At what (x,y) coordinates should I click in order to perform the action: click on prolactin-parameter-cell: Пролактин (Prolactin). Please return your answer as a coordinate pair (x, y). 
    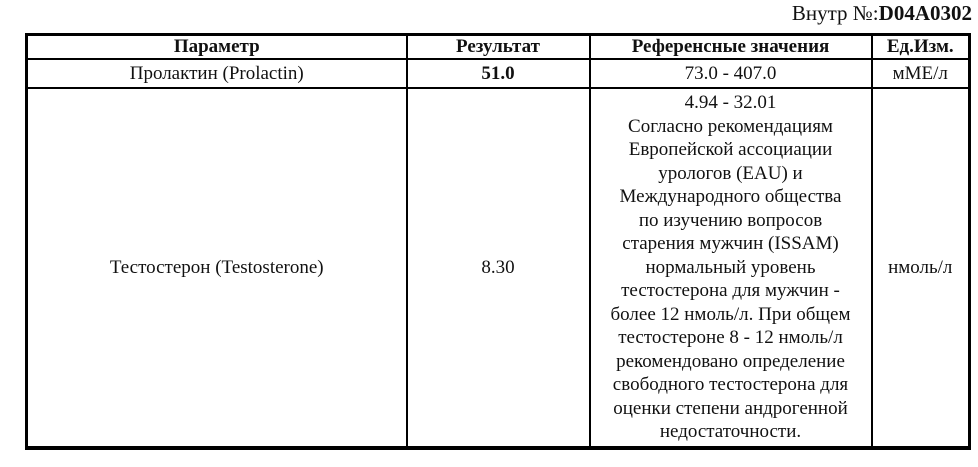
    Looking at the image, I should click on (216, 73).